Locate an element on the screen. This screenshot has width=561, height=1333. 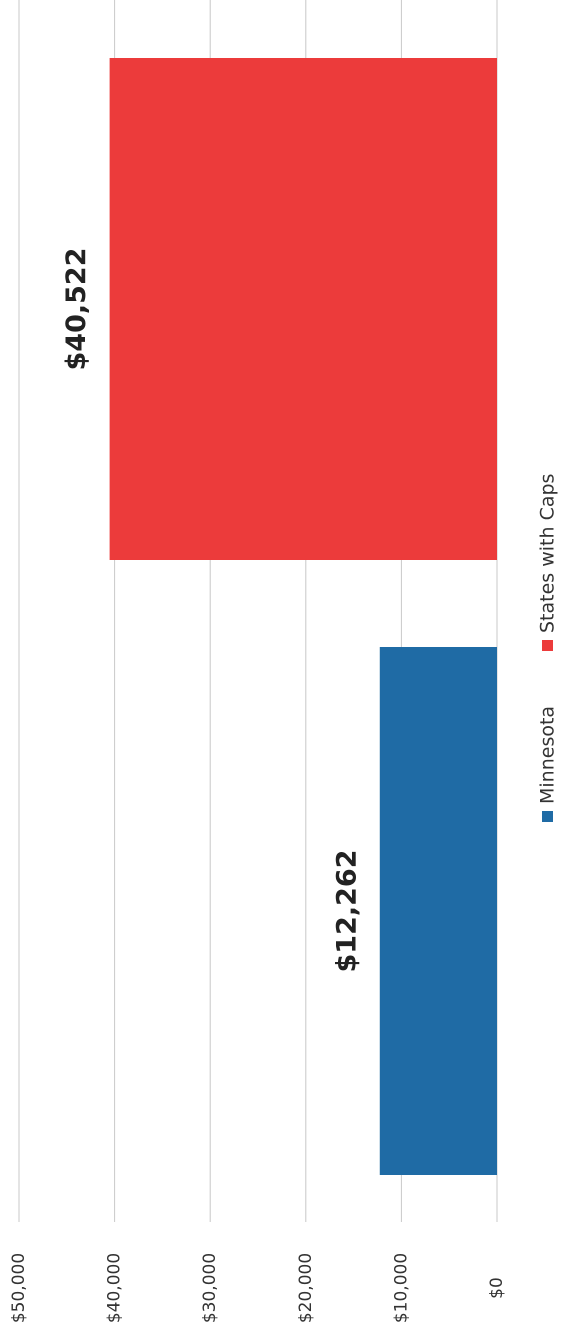
tick-label: $30,000 is located at coordinates (210, 1288).